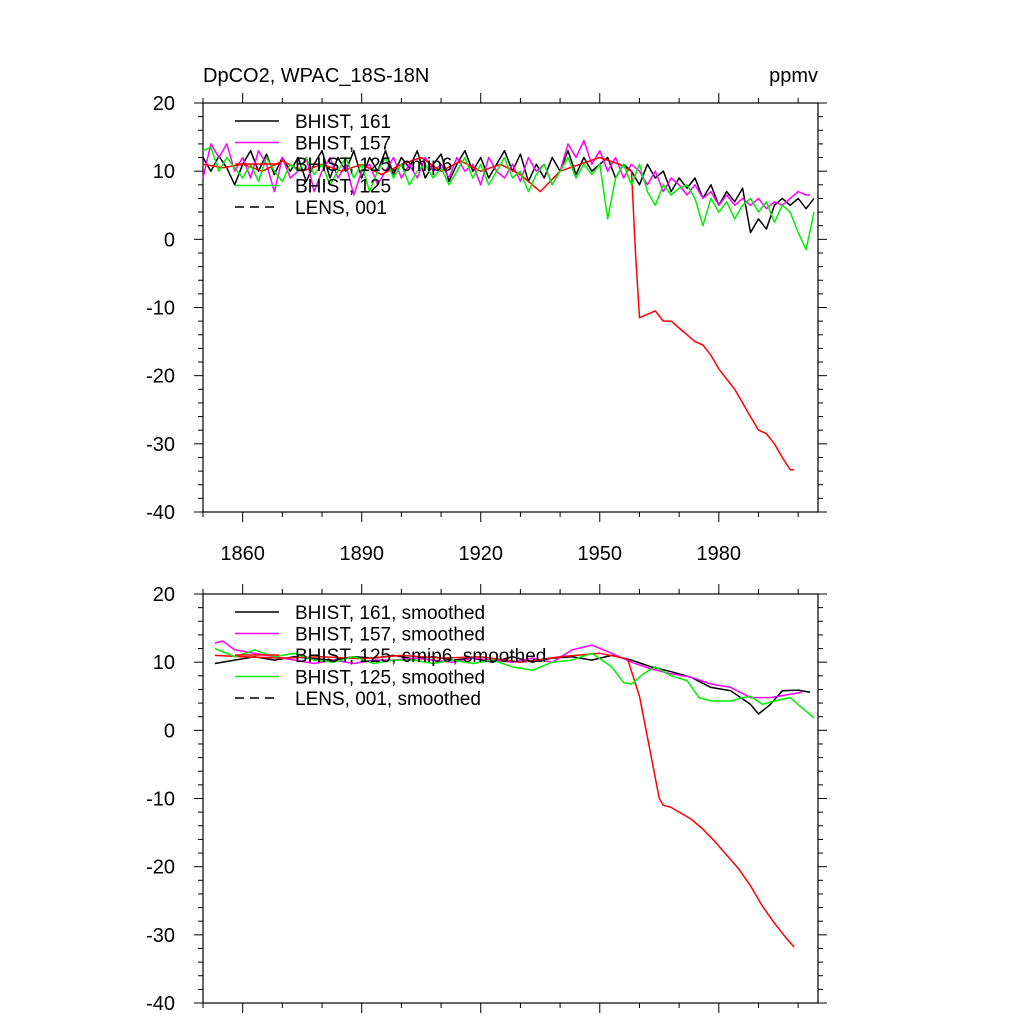  What do you see at coordinates (316, 76) in the screenshot?
I see `chart-title: DpCO2, WPAC_18S-18N` at bounding box center [316, 76].